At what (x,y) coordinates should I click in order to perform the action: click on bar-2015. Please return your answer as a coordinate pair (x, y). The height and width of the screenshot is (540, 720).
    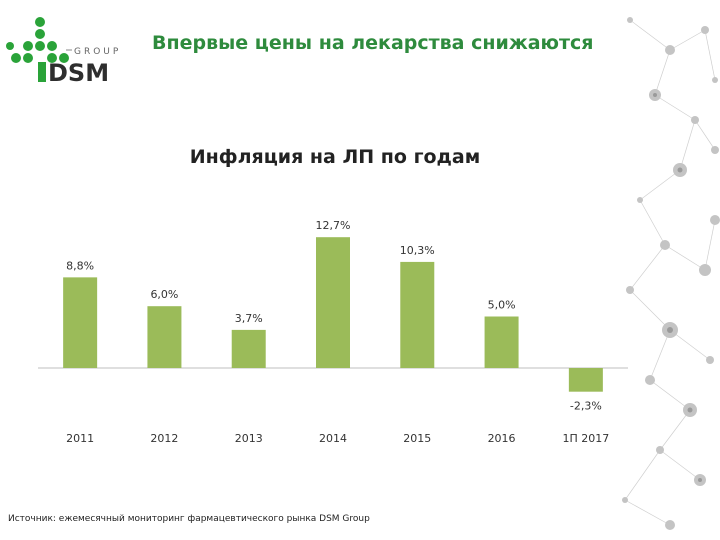
    Looking at the image, I should click on (417, 314).